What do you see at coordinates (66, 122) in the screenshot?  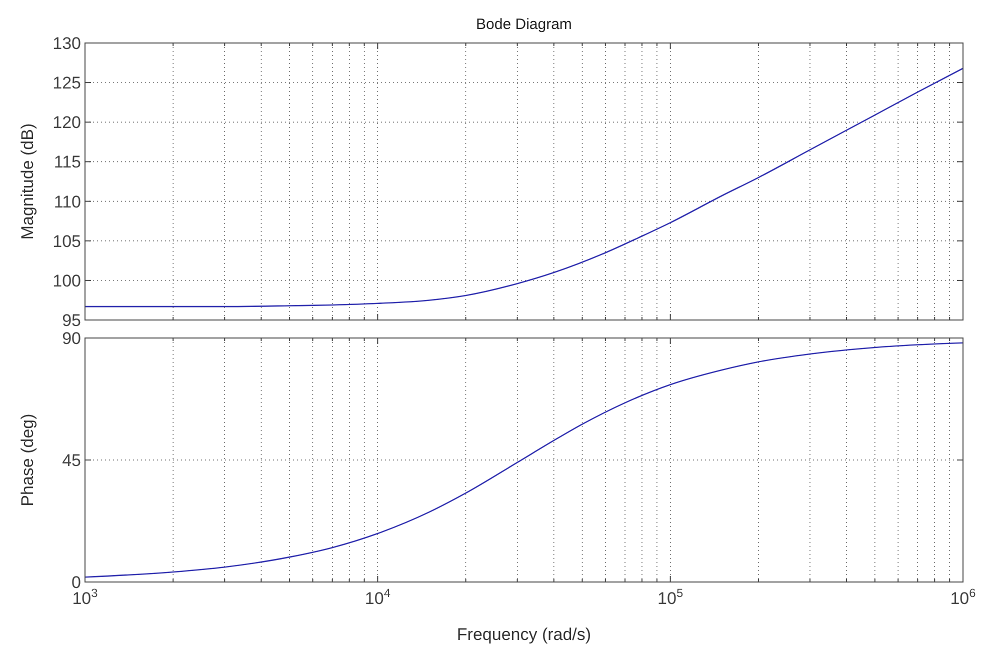 I see `y-tick-label: 120` at bounding box center [66, 122].